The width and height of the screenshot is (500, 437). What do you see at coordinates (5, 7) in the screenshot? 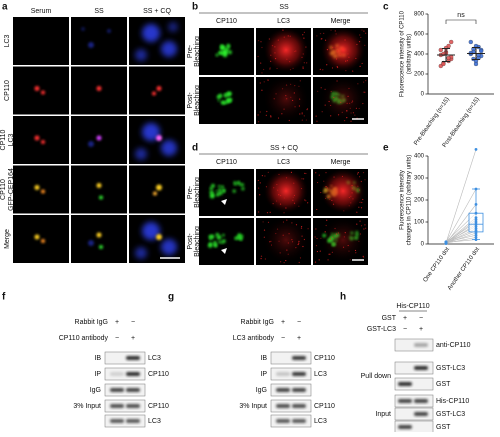
I see `panel-letter: a` at bounding box center [5, 7].